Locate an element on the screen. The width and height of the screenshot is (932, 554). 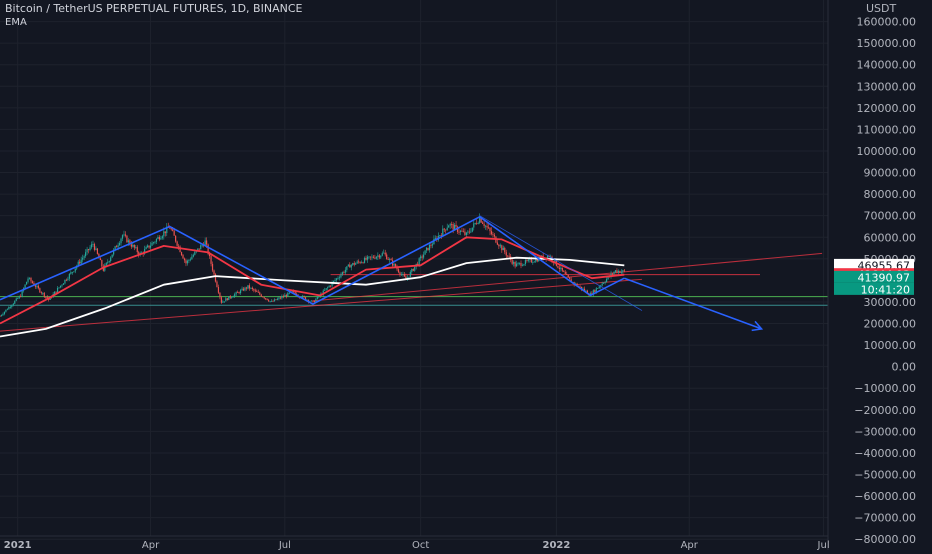
x-tick-label: 2021 is located at coordinates (18, 545).